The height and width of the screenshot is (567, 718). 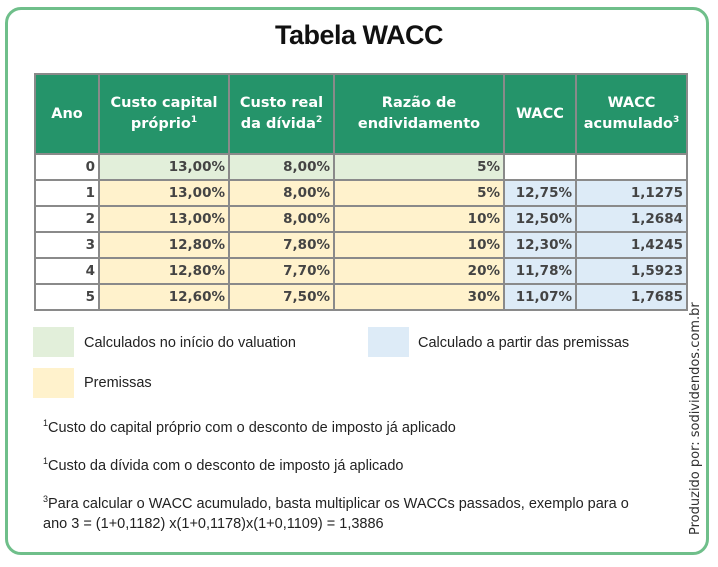 What do you see at coordinates (281, 271) in the screenshot?
I see `cell-custo-divida: 7,70%` at bounding box center [281, 271].